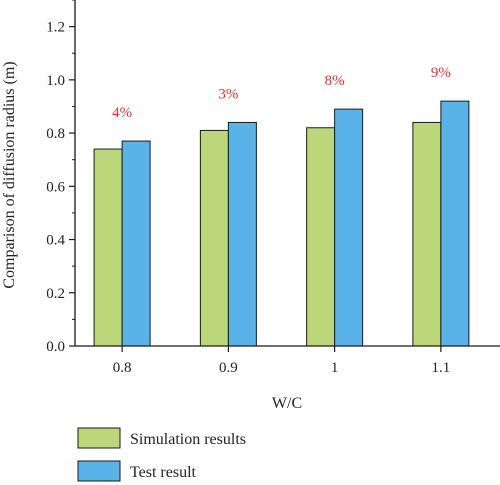 The height and width of the screenshot is (485, 500). What do you see at coordinates (60, 177) in the screenshot?
I see `y-ticks-group: 0.0 0.2 0.4 0.6 0.8 1.0 1.2` at bounding box center [60, 177].